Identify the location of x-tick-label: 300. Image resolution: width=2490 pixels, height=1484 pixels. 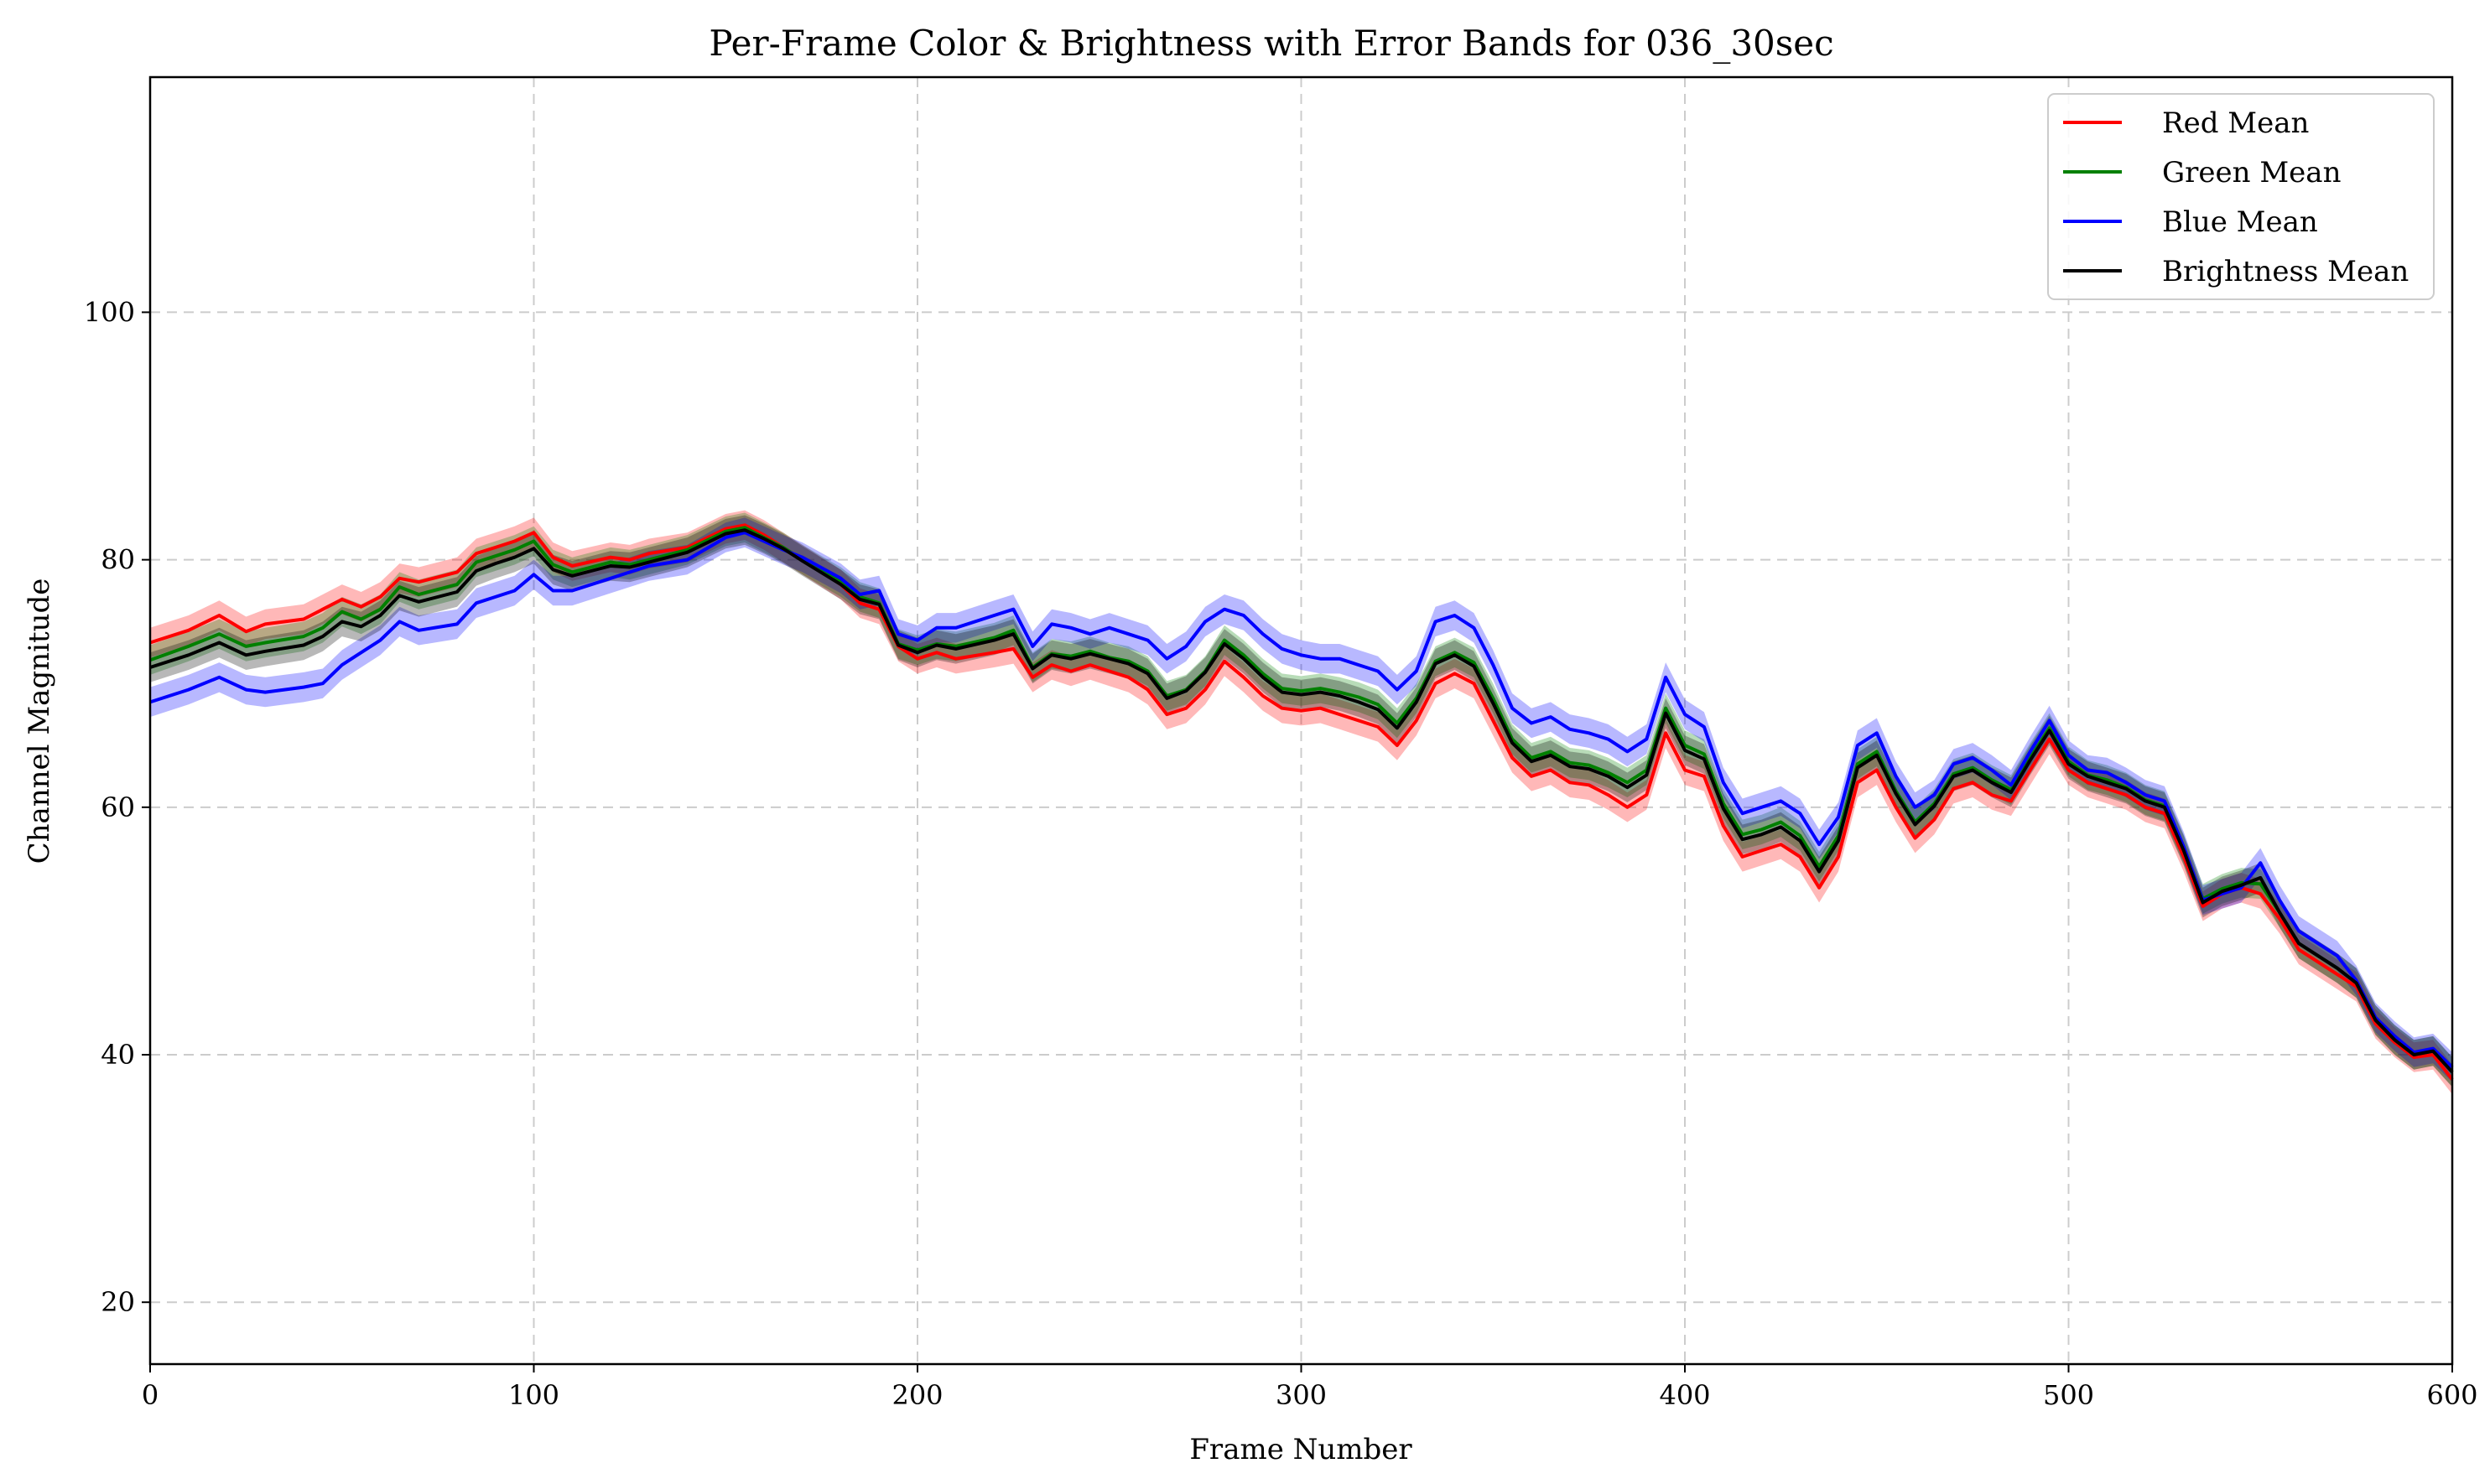
(1301, 1395).